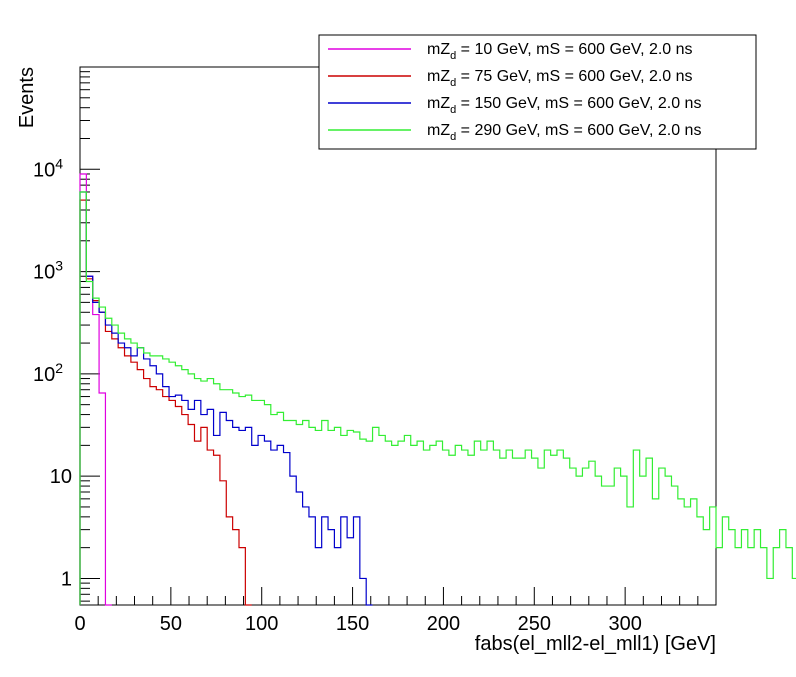 The width and height of the screenshot is (796, 677). What do you see at coordinates (85, 336) in the screenshot?
I see `y-minor-ticks` at bounding box center [85, 336].